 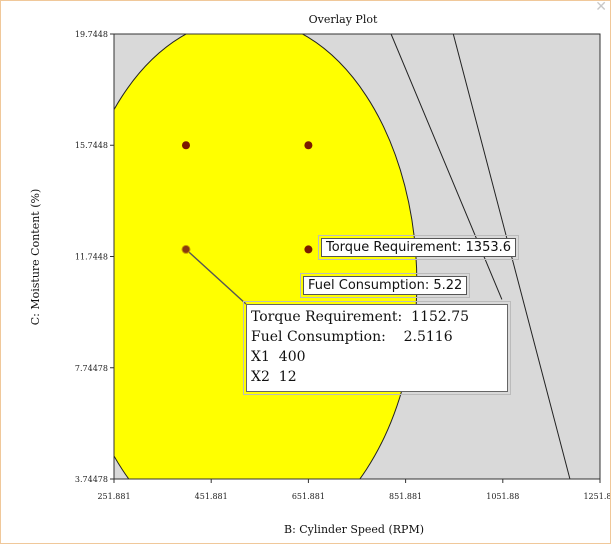 I want to click on flag-label: Fuel Consumption:, so click(x=318, y=337).